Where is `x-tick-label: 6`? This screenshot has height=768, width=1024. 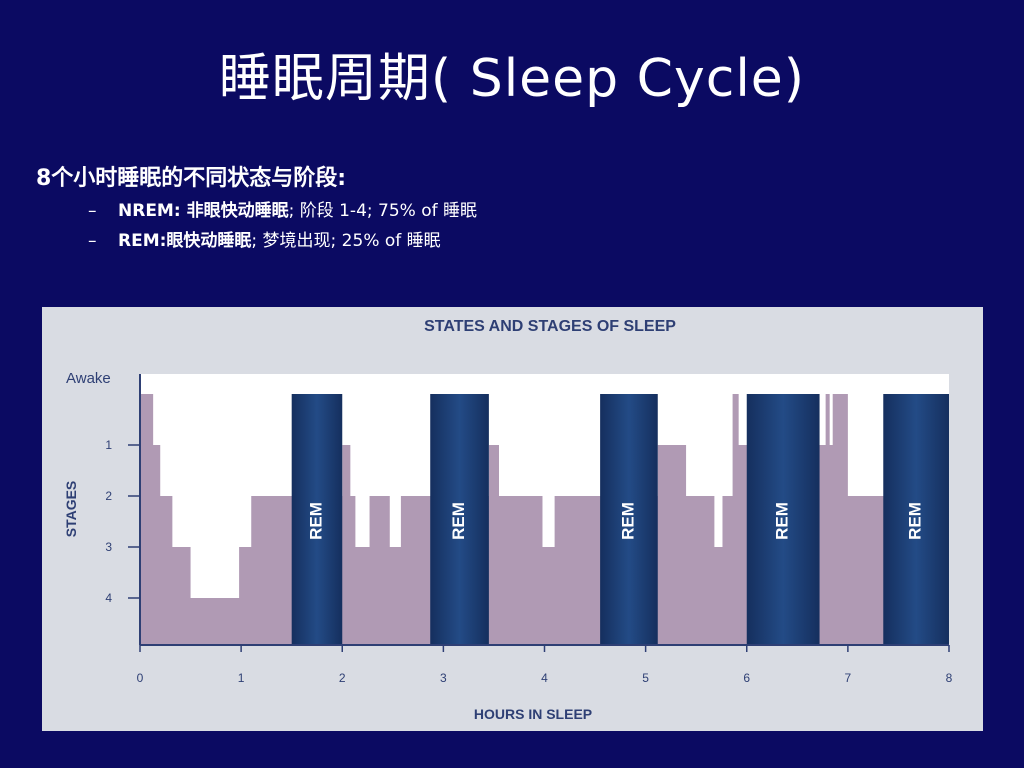 x-tick-label: 6 is located at coordinates (746, 678).